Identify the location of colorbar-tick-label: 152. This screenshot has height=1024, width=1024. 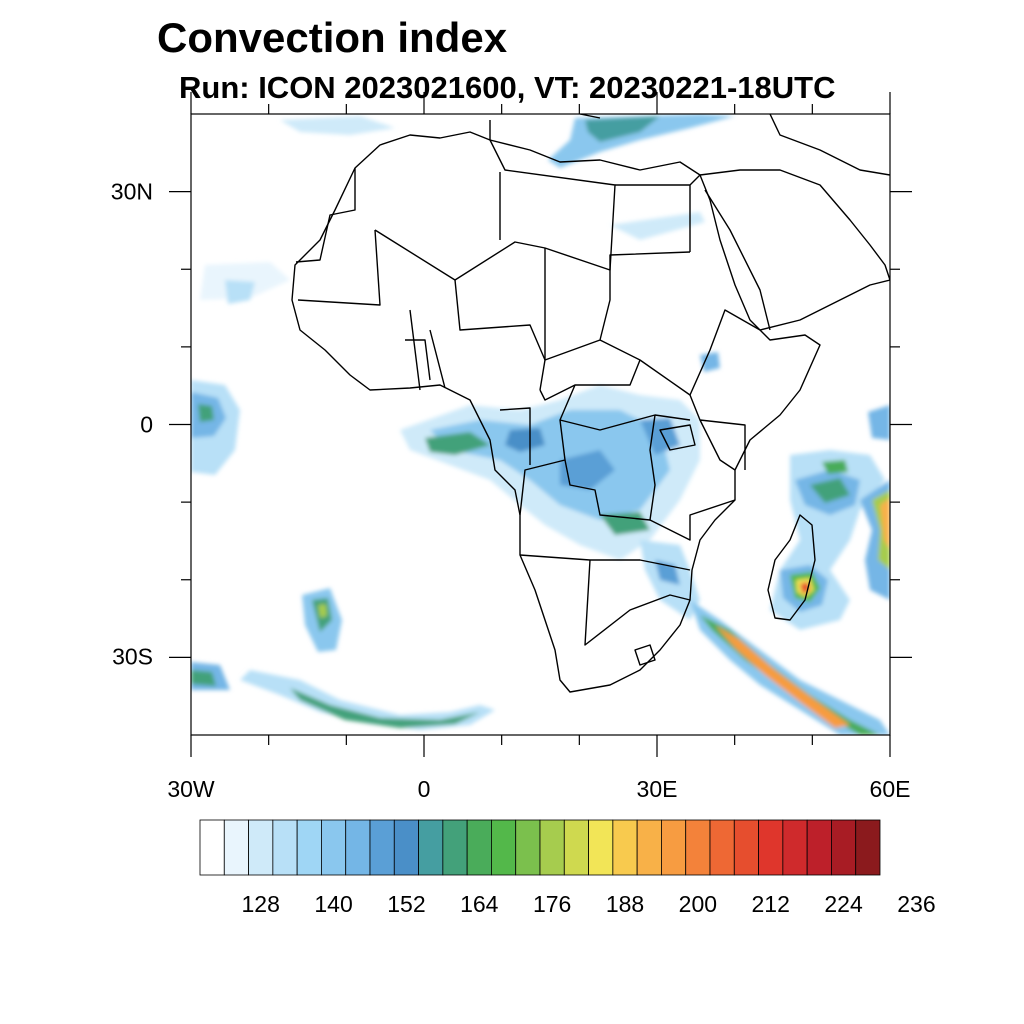
(406, 904).